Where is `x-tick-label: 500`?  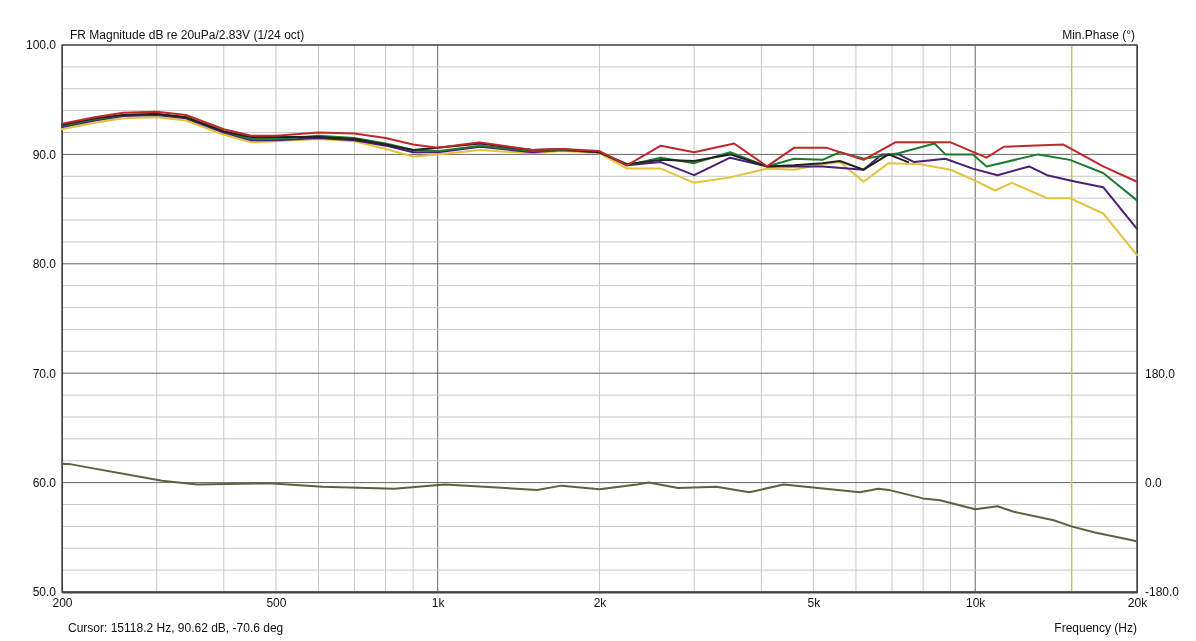 x-tick-label: 500 is located at coordinates (276, 602).